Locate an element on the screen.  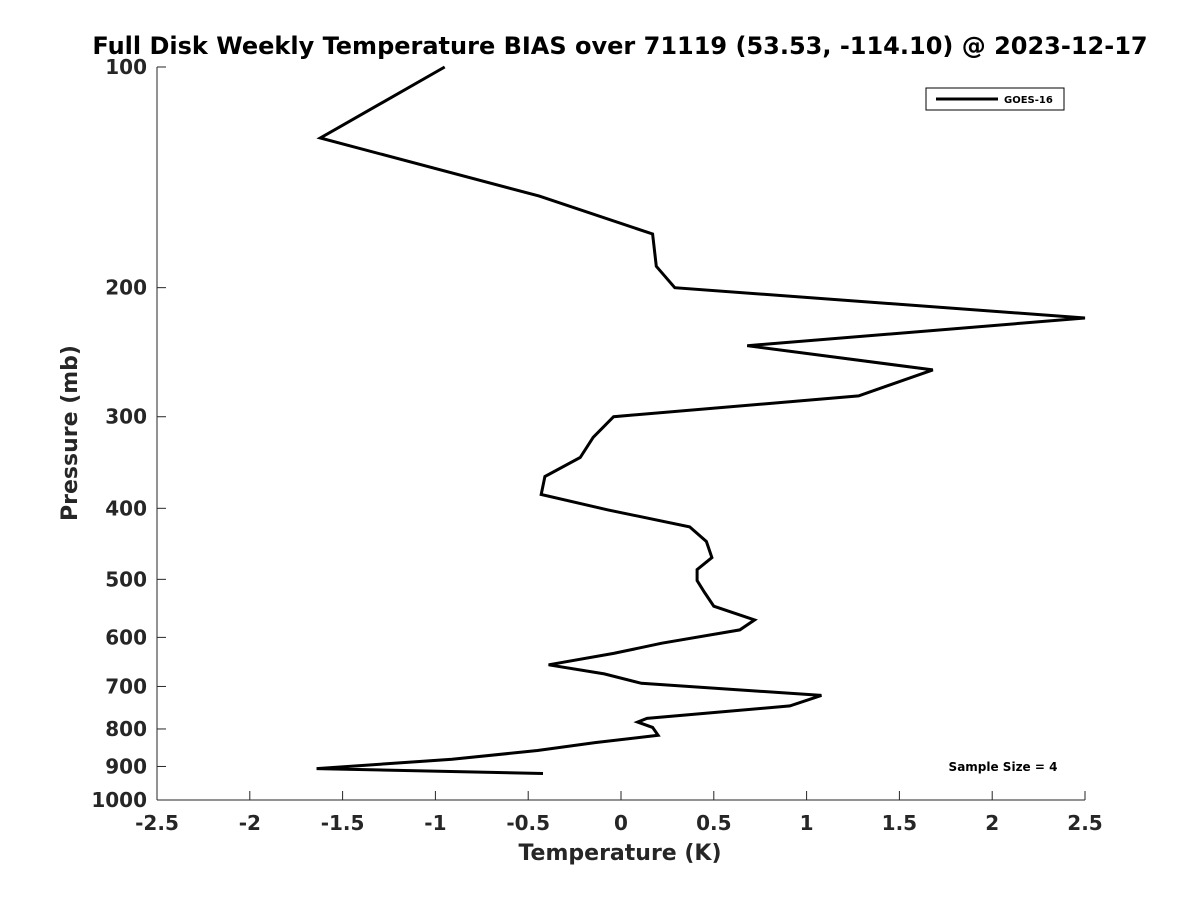
x-tick-label: -1.5 is located at coordinates (343, 823).